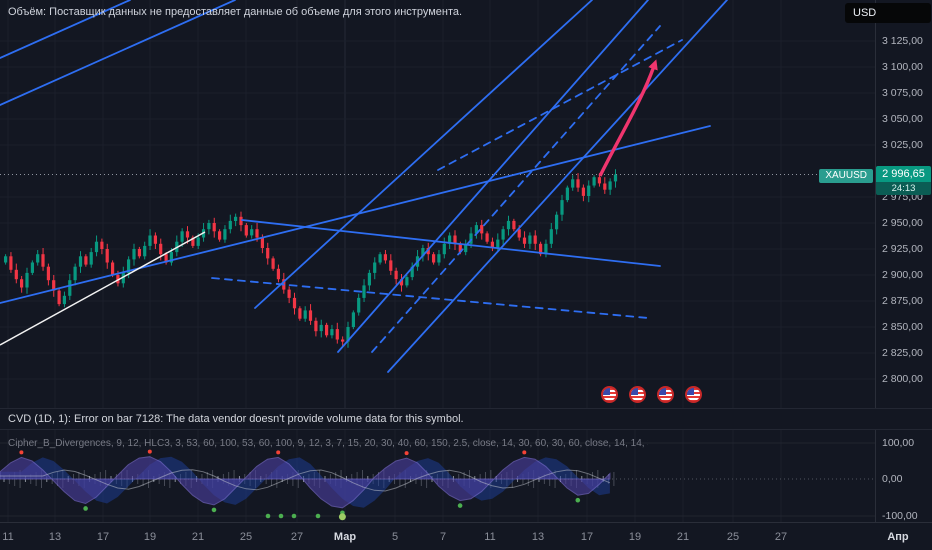  What do you see at coordinates (395, 537) in the screenshot?
I see `time-axis-label: 5` at bounding box center [395, 537].